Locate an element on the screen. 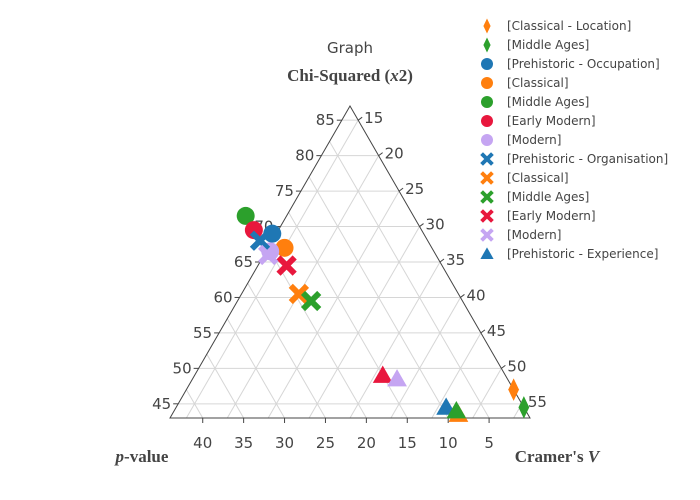  b-tick-label-4: 25 is located at coordinates (325, 443).